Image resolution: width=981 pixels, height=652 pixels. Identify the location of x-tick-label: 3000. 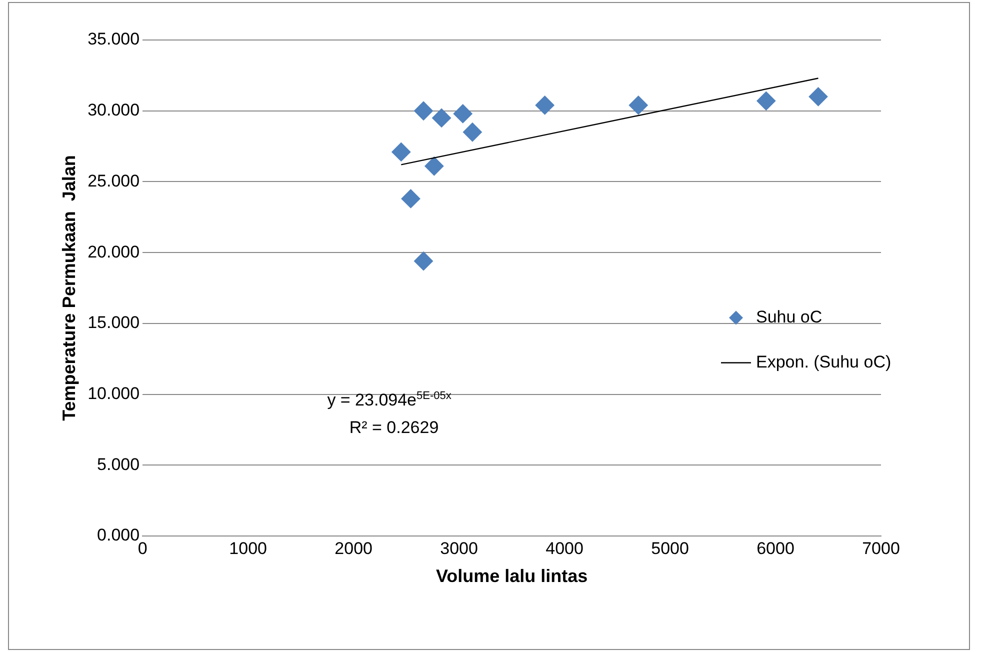
(459, 548).